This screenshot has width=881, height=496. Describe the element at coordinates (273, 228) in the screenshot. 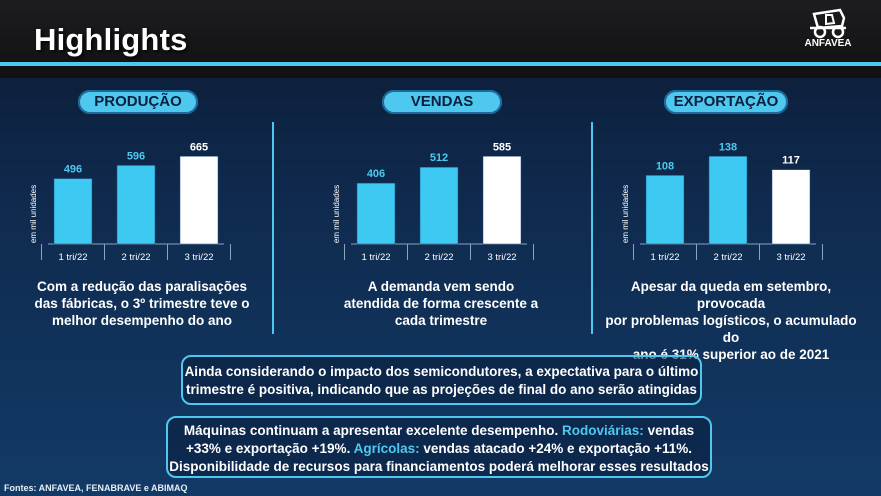

I see `divider-left` at that location.